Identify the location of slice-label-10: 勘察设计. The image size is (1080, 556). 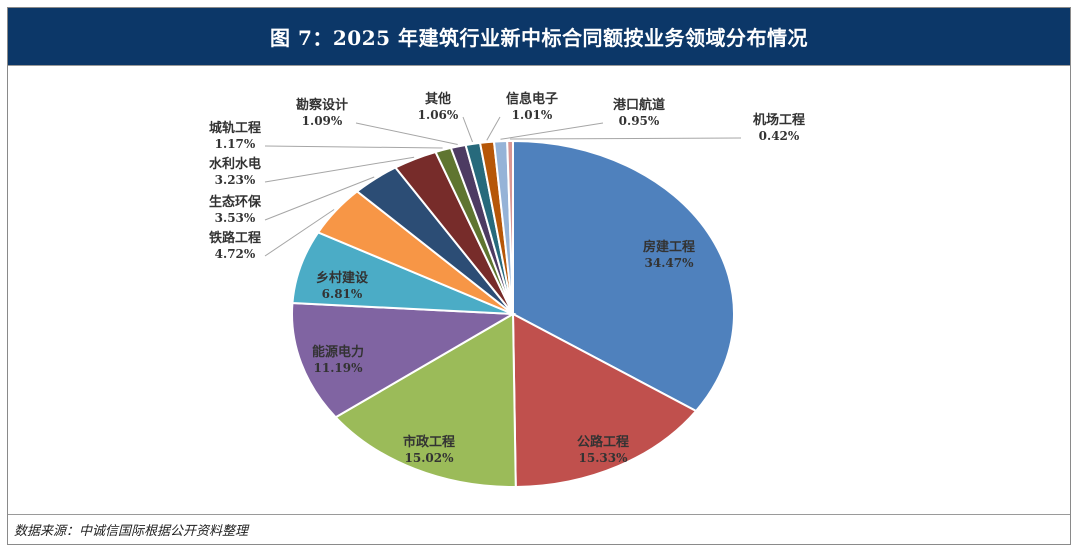
(322, 105).